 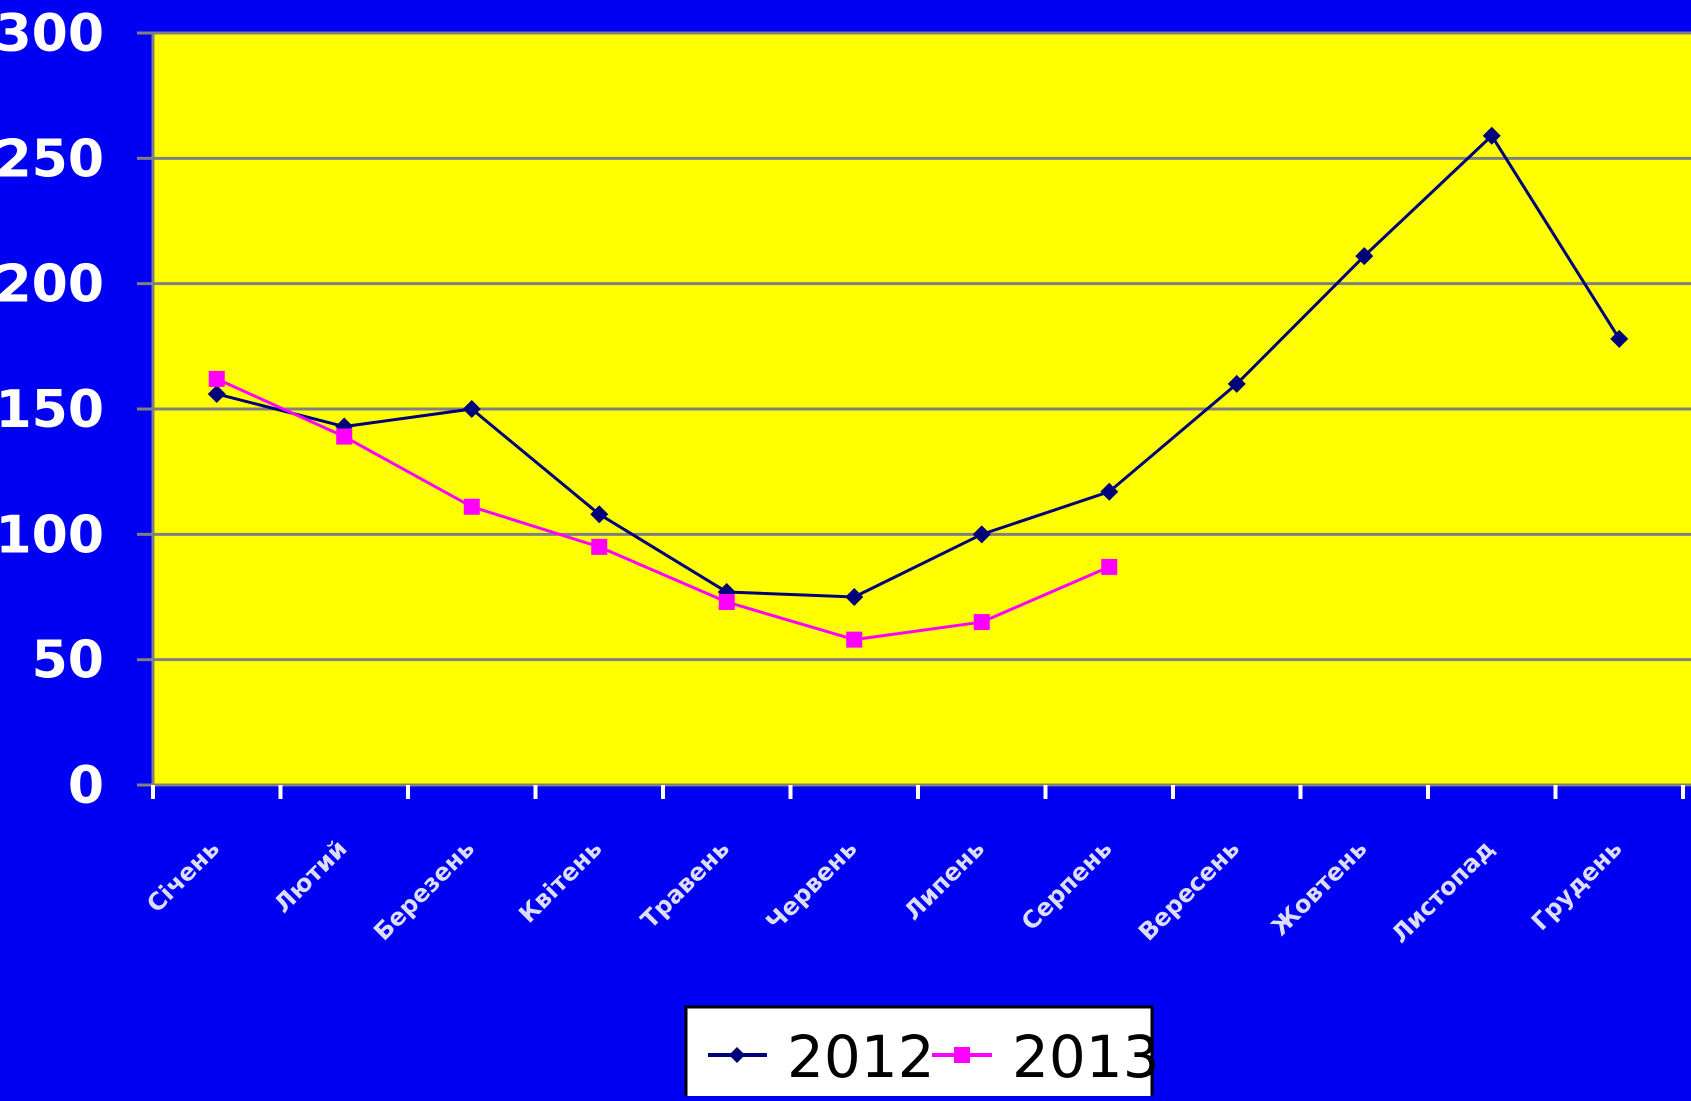 I want to click on legend-label-2013: 2013, so click(x=1086, y=1057).